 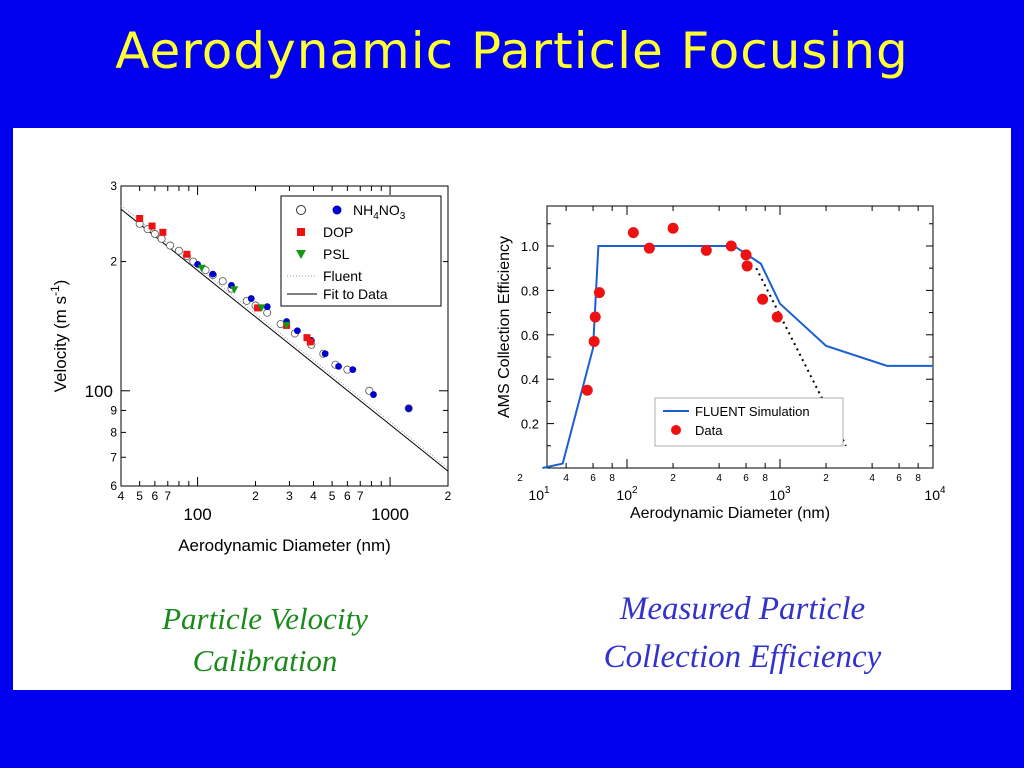 I want to click on y-tick-label: 0.6, so click(x=530, y=335).